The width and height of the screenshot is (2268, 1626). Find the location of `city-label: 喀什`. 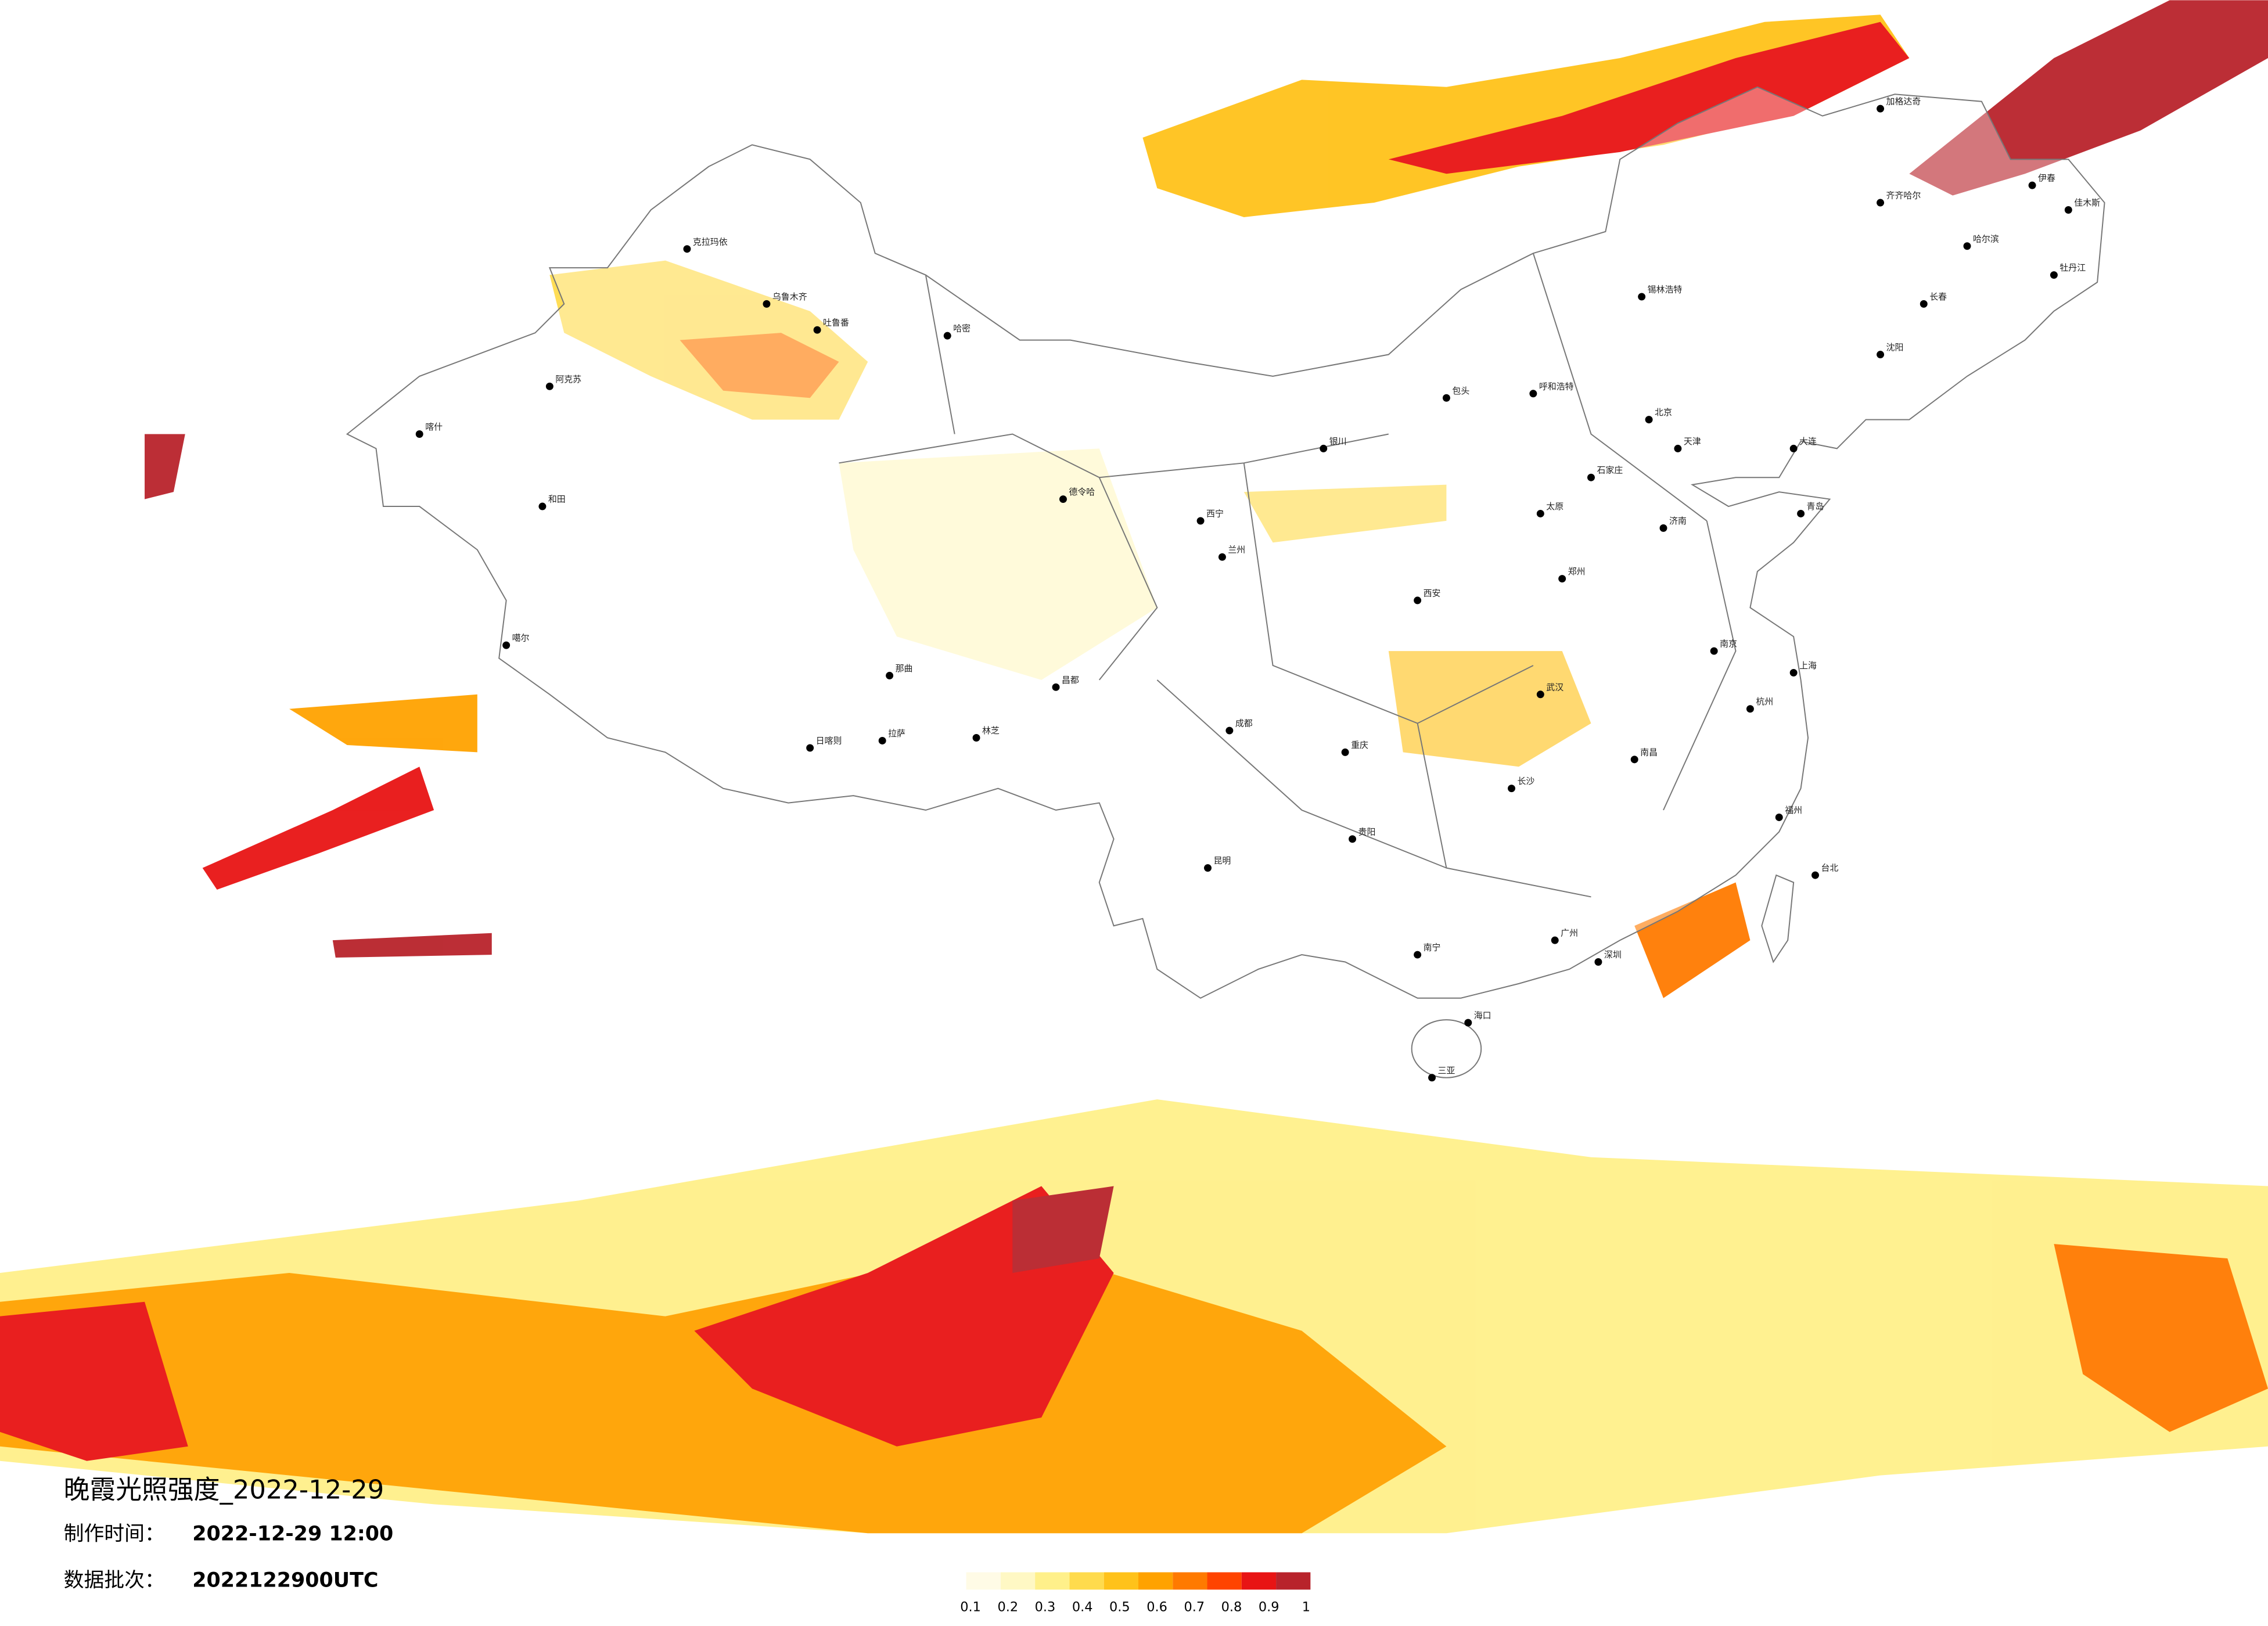

city-label: 喀什 is located at coordinates (434, 427).